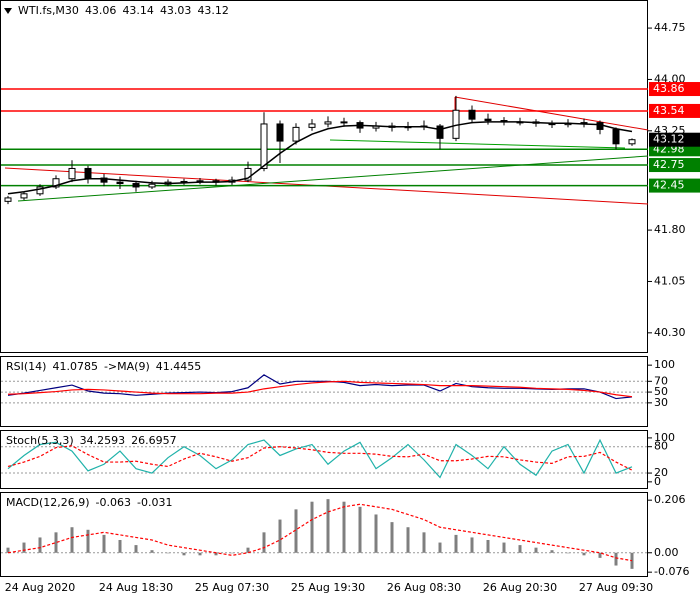 Image resolution: width=700 pixels, height=600 pixels. Describe the element at coordinates (670, 27) in the screenshot. I see `y-tick-label: 44.75` at that location.